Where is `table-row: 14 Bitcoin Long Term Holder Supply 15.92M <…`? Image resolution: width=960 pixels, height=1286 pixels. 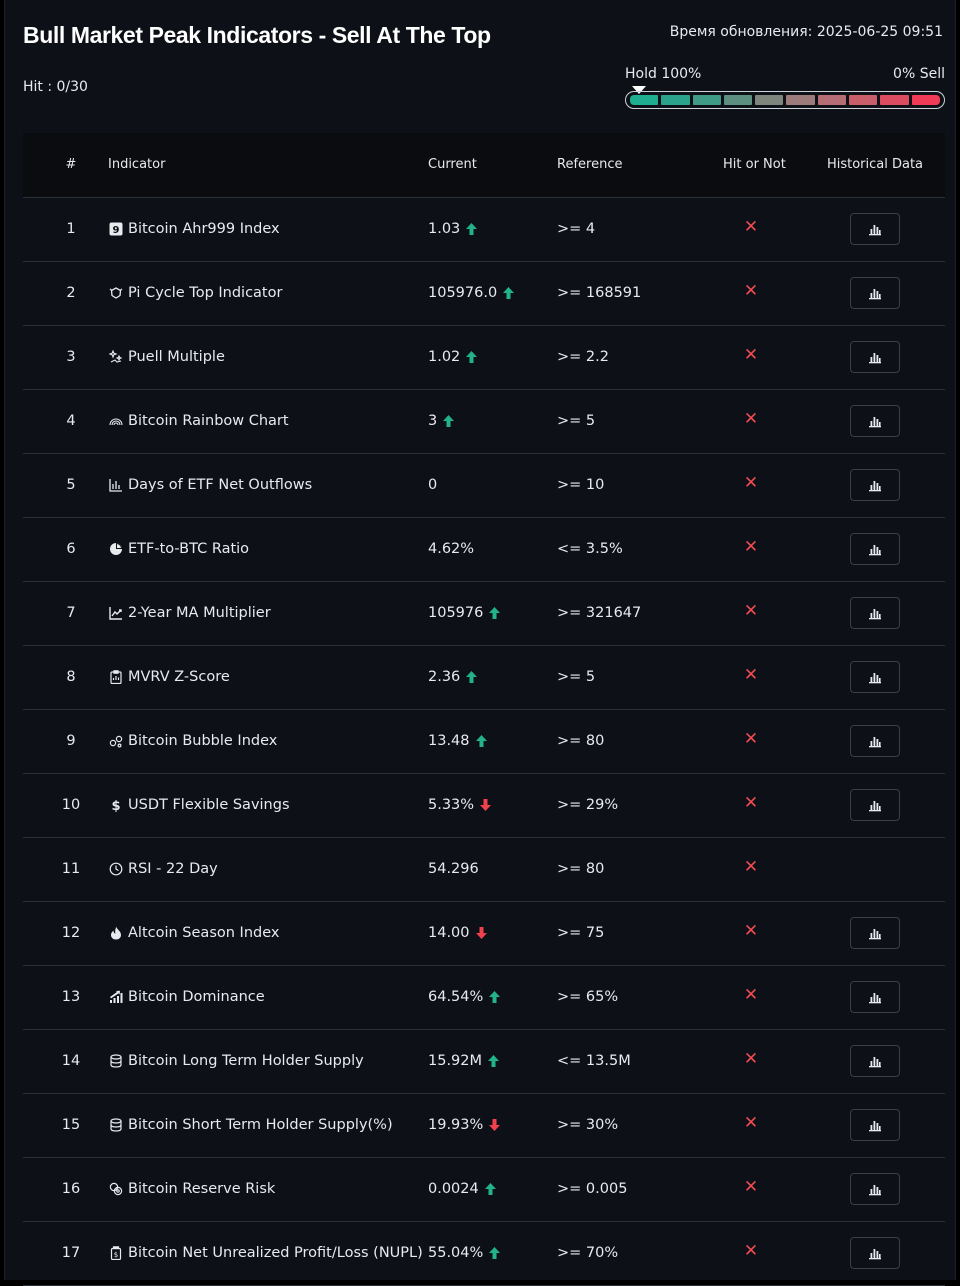 table-row: 14 Bitcoin Long Term Holder Supply 15.92M <… is located at coordinates (484, 1062).